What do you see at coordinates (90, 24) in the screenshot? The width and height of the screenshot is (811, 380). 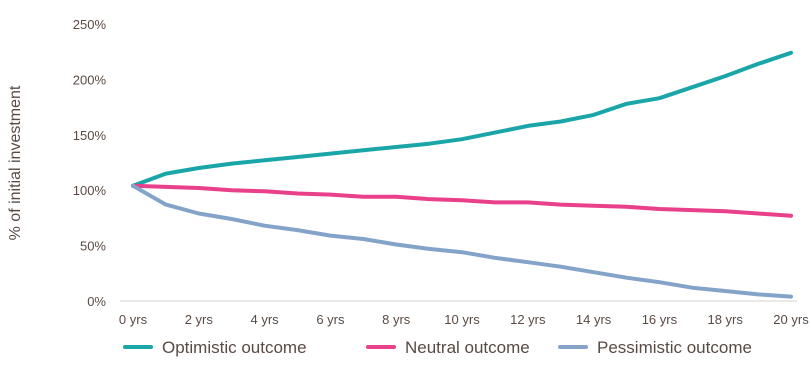 I see `y-tick-label: 250%` at bounding box center [90, 24].